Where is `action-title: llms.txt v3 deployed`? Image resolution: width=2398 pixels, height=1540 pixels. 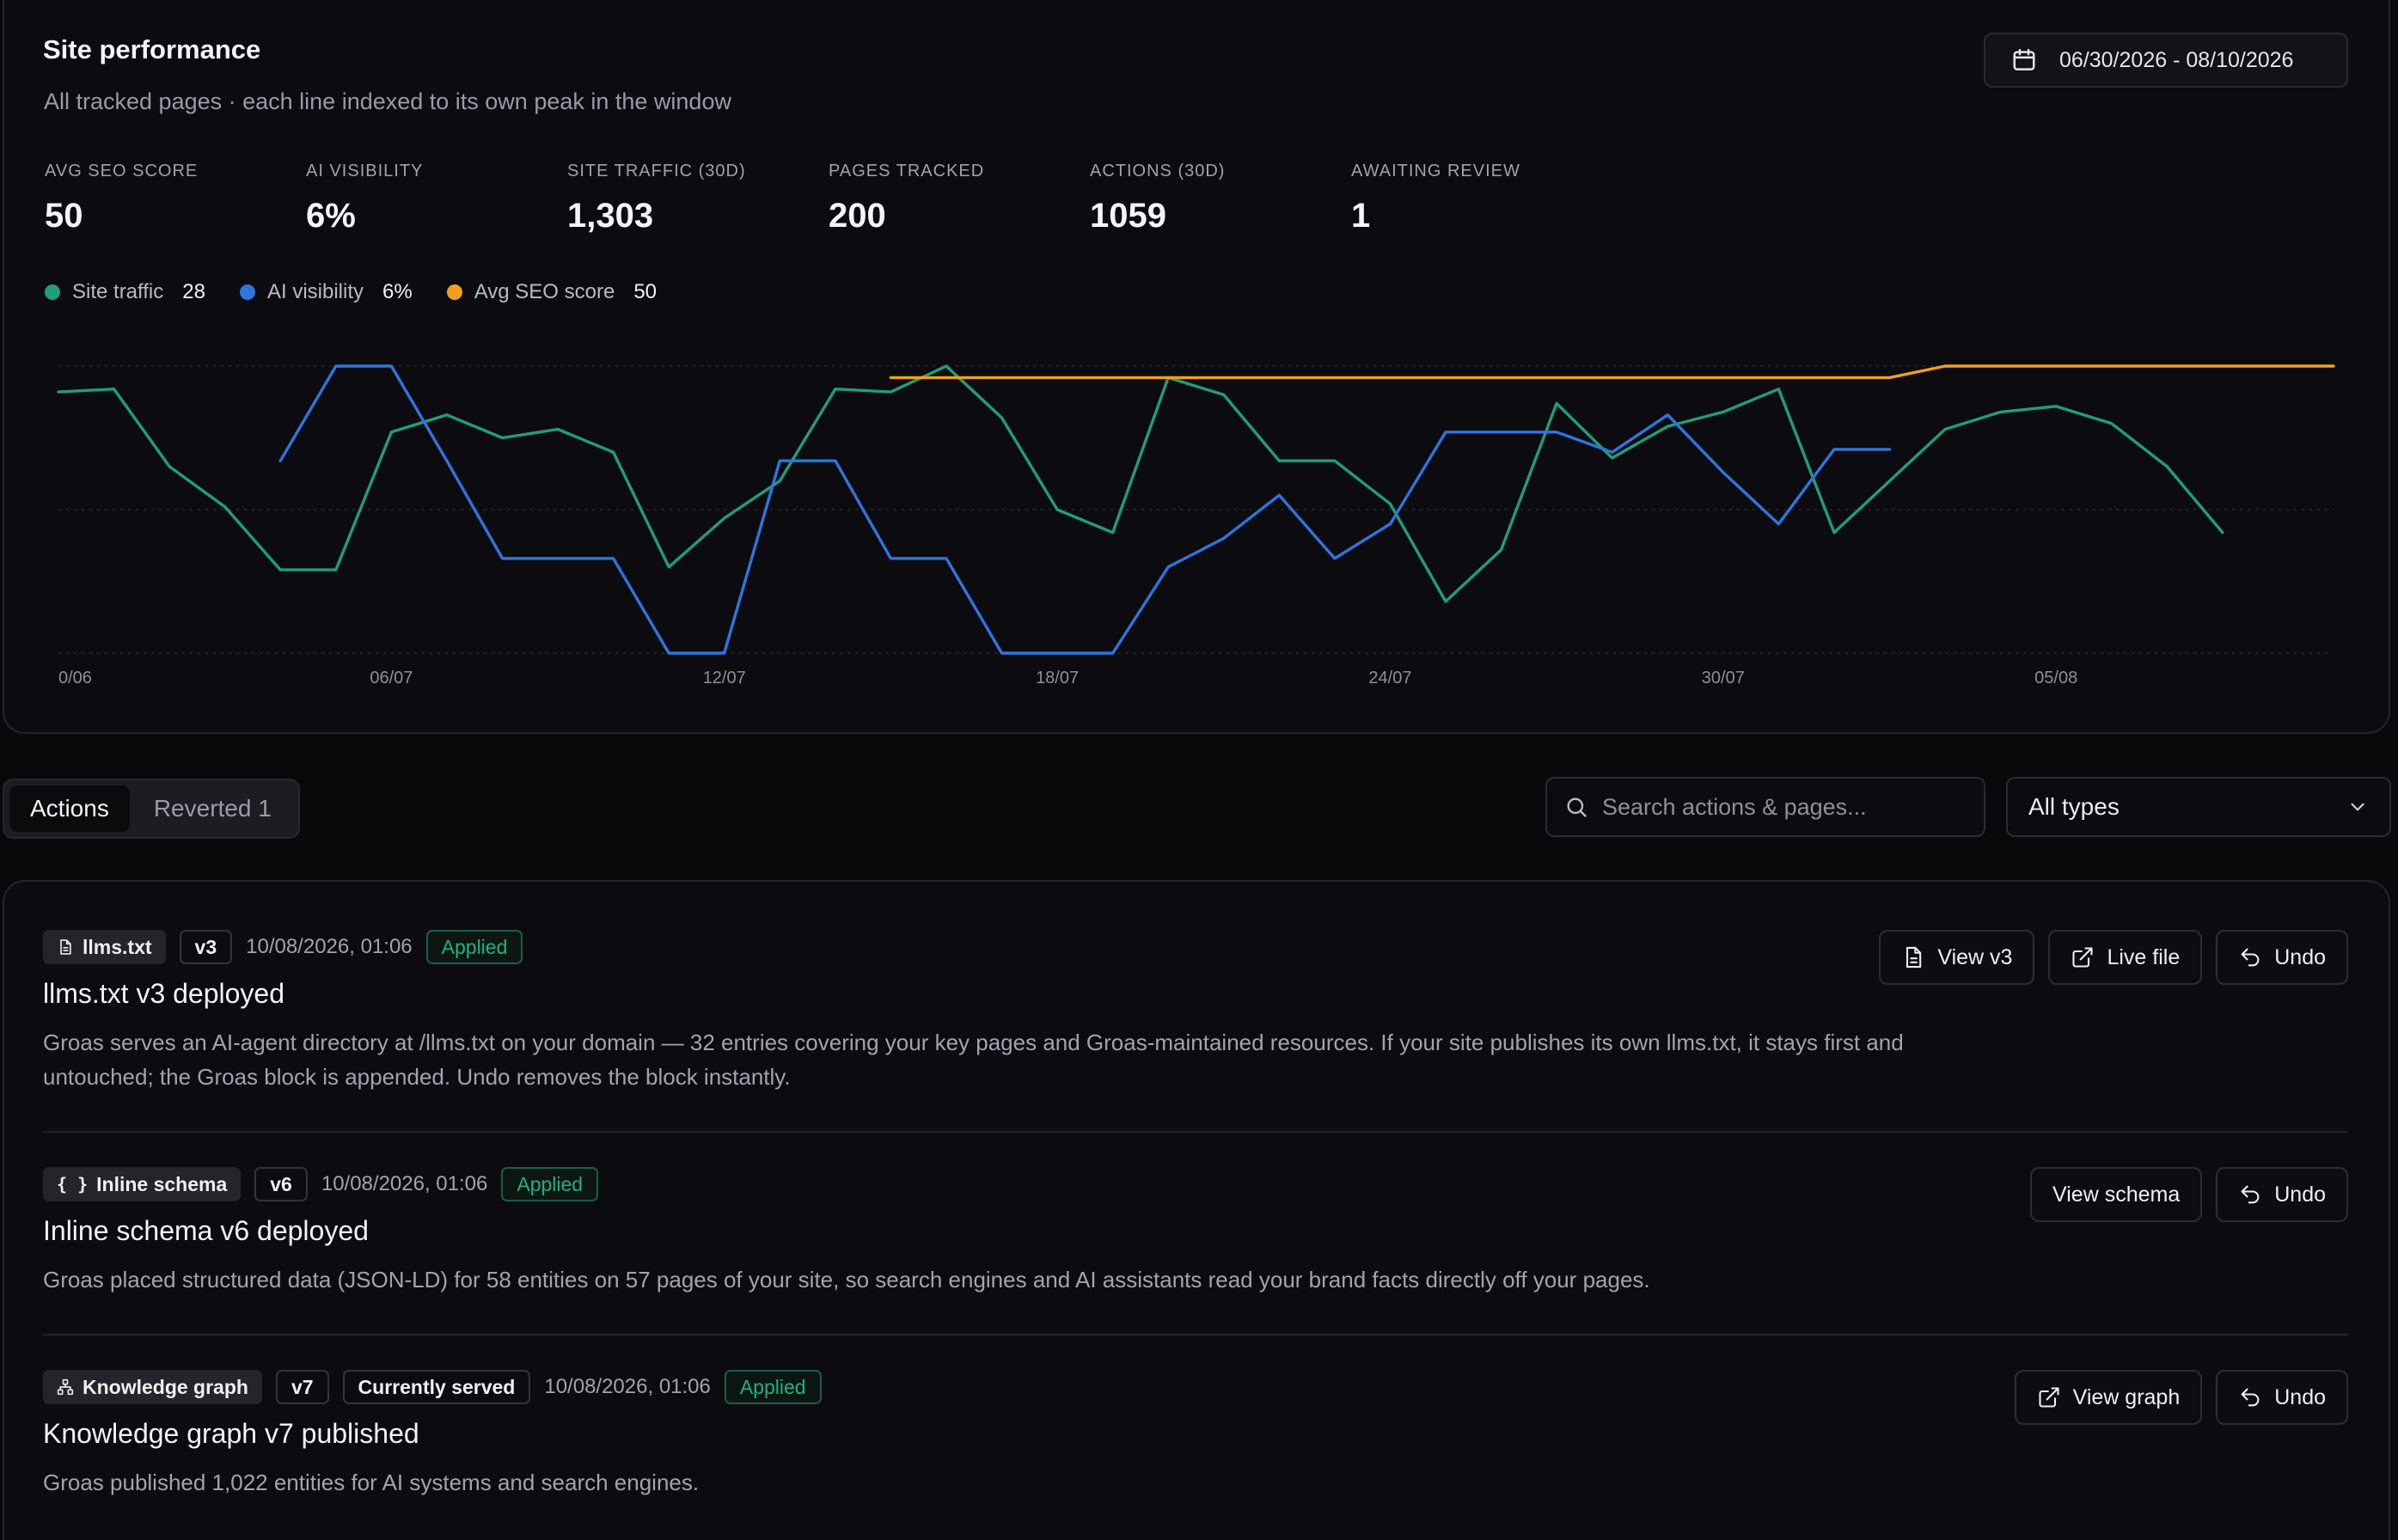 action-title: llms.txt v3 deployed is located at coordinates (164, 993).